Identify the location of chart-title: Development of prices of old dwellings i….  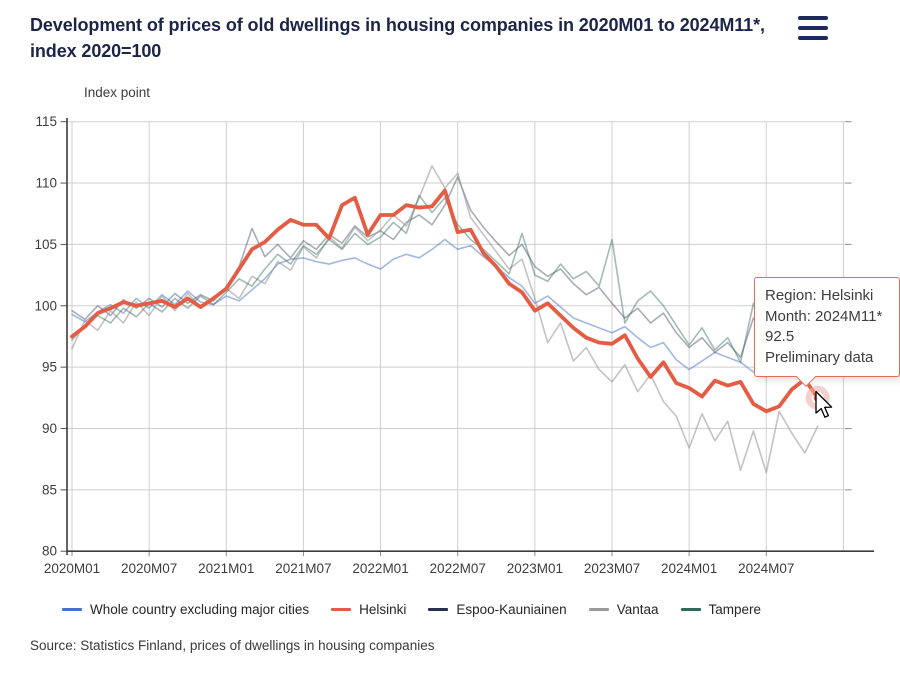
(415, 38).